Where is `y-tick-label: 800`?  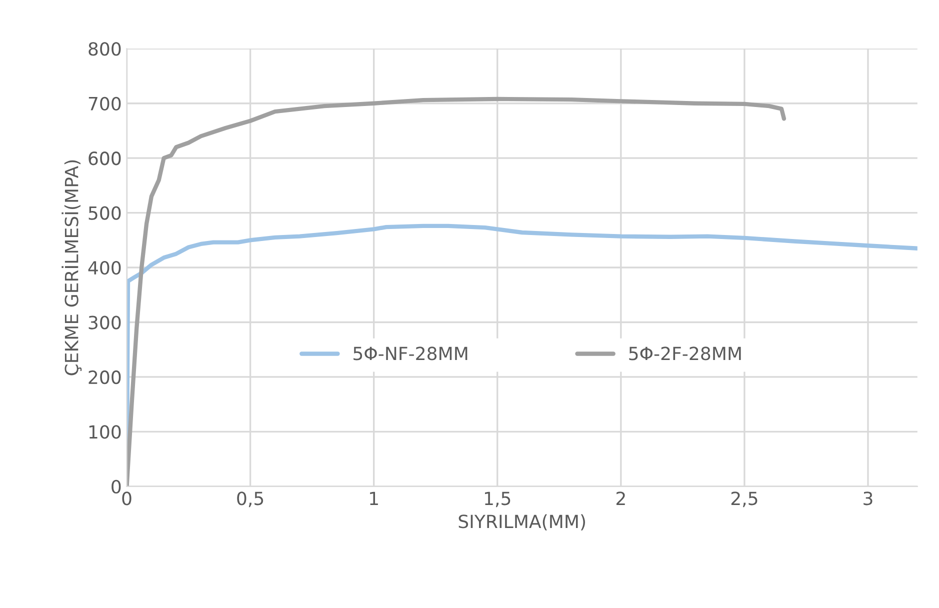 y-tick-label: 800 is located at coordinates (104, 49).